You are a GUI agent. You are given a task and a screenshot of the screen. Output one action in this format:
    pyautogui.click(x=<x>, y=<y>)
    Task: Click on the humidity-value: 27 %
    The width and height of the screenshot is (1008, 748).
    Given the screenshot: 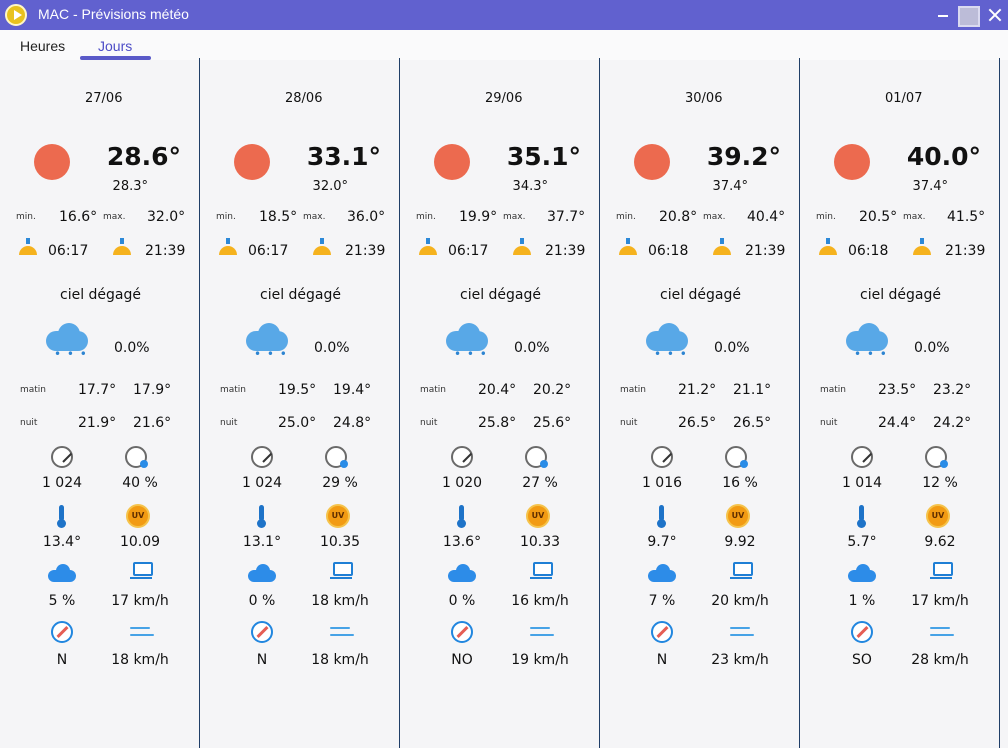 What is the action you would take?
    pyautogui.click(x=540, y=483)
    